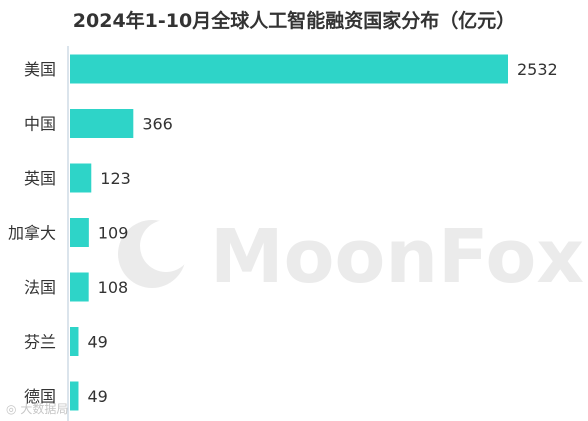 This screenshot has height=421, width=588. Describe the element at coordinates (40, 178) in the screenshot. I see `category-label: 英国` at that location.